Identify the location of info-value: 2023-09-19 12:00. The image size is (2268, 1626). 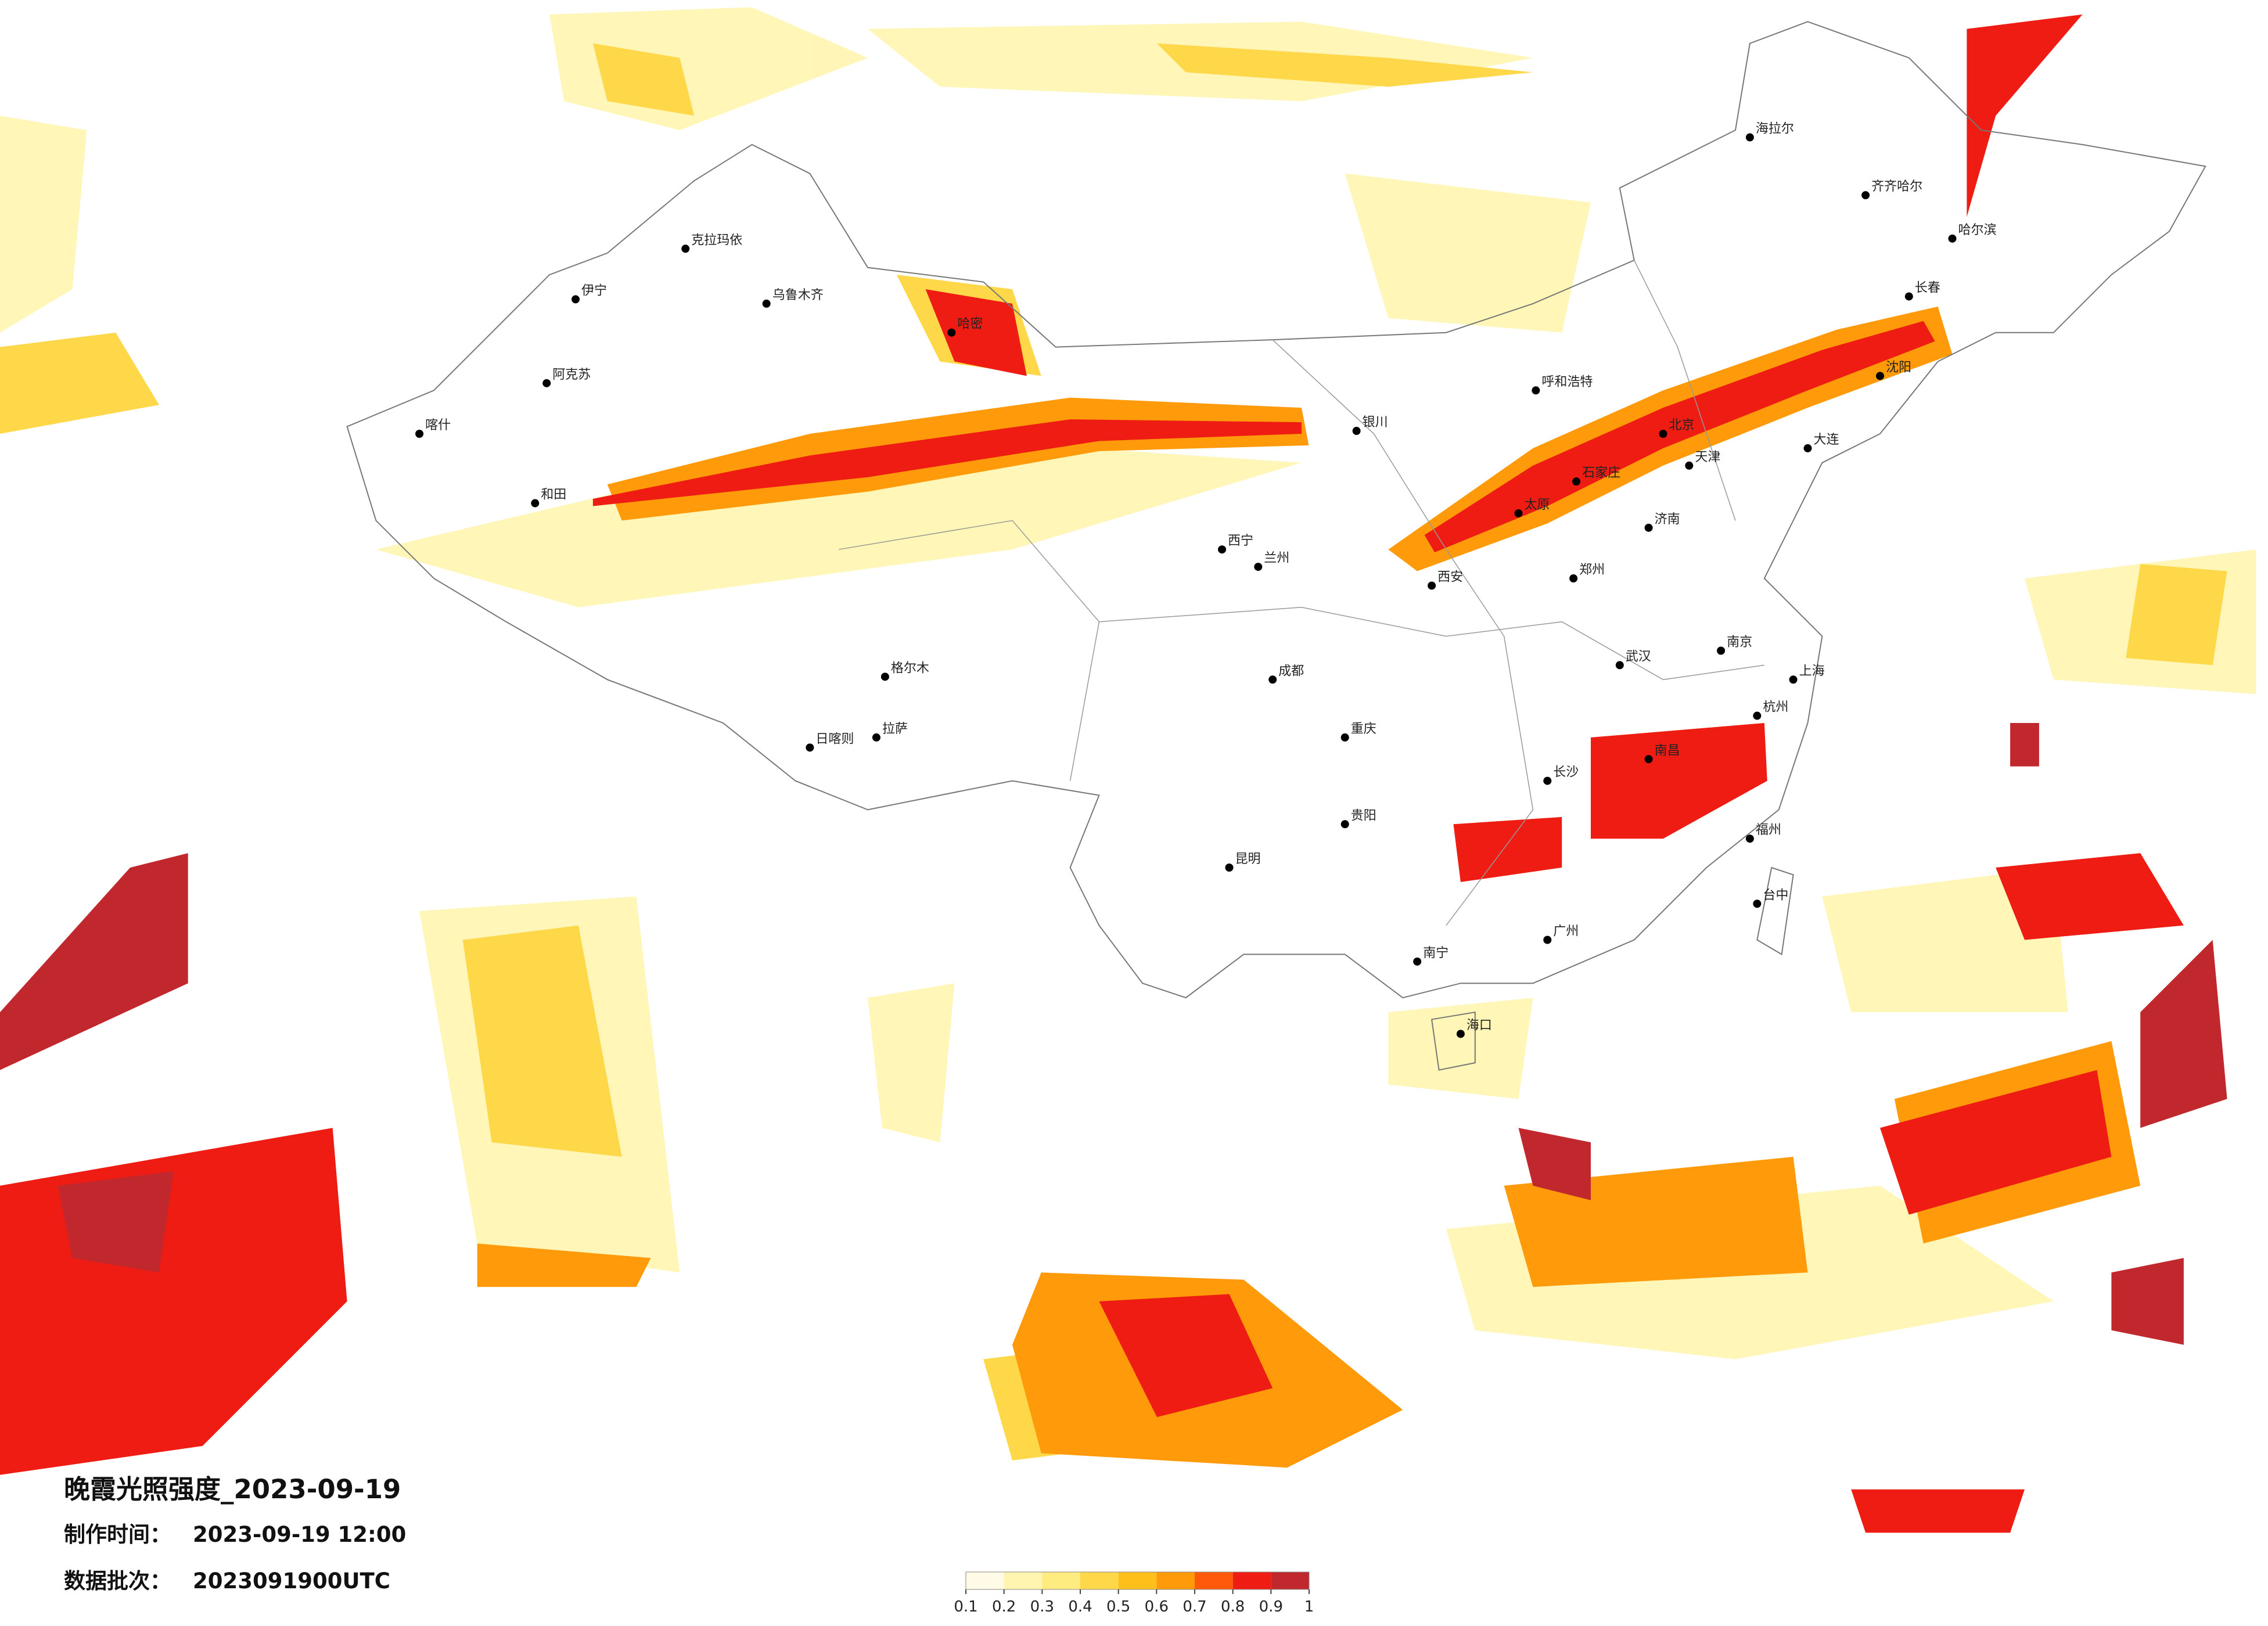
(299, 1534).